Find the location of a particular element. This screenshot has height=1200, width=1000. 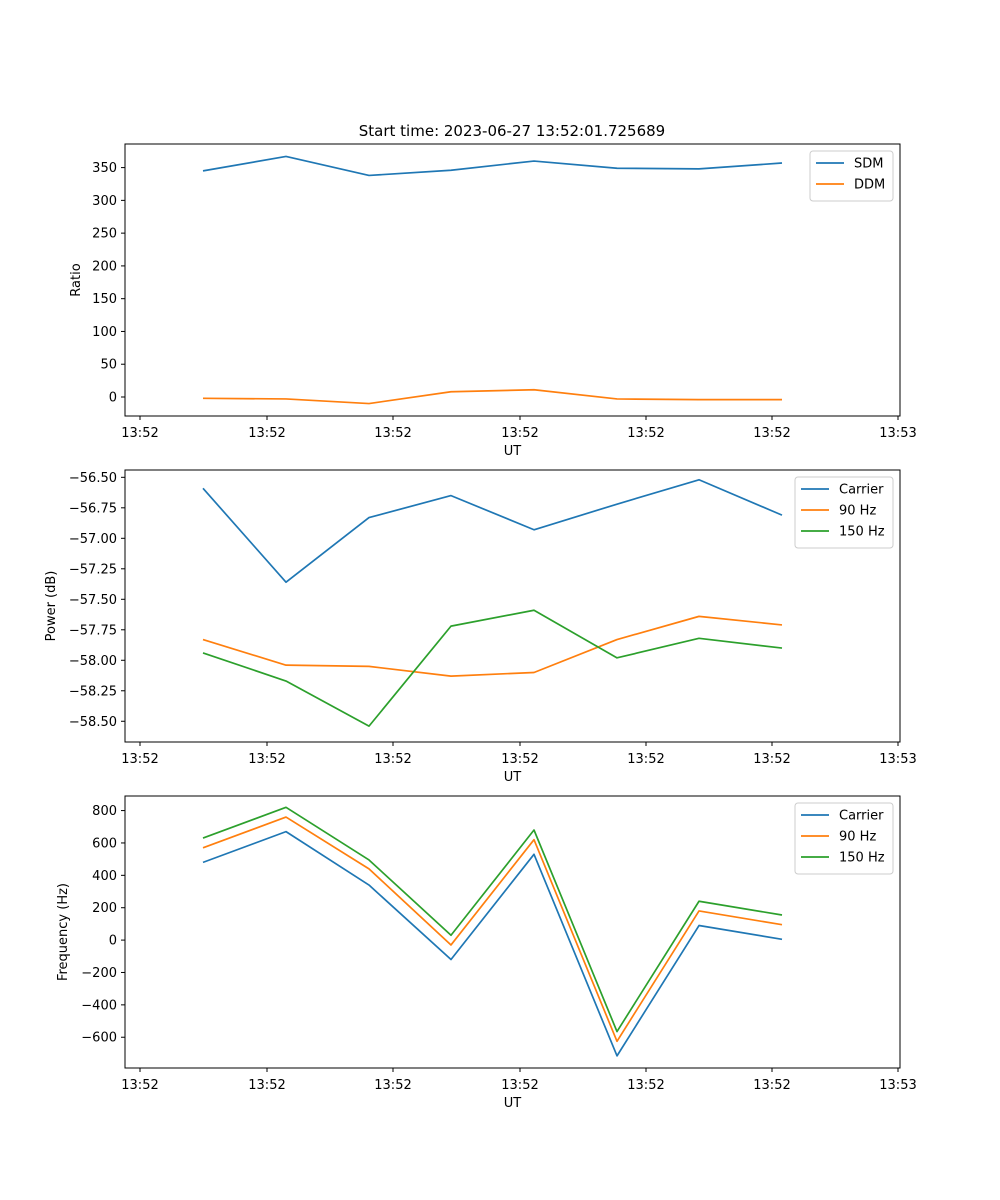

y-tick-label: −400 is located at coordinates (99, 1005).